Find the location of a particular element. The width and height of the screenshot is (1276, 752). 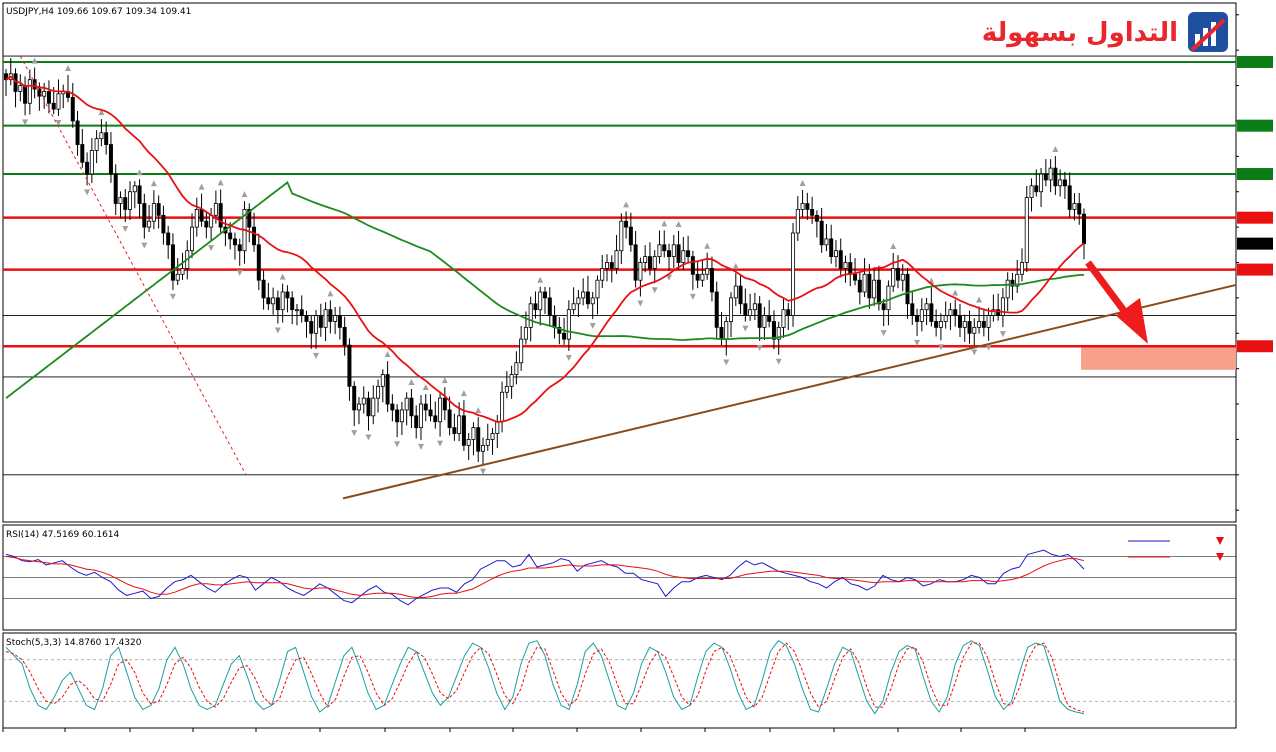

stoch-title: Stoch(5,3,3) 14.8760 17.4320 is located at coordinates (74, 643).